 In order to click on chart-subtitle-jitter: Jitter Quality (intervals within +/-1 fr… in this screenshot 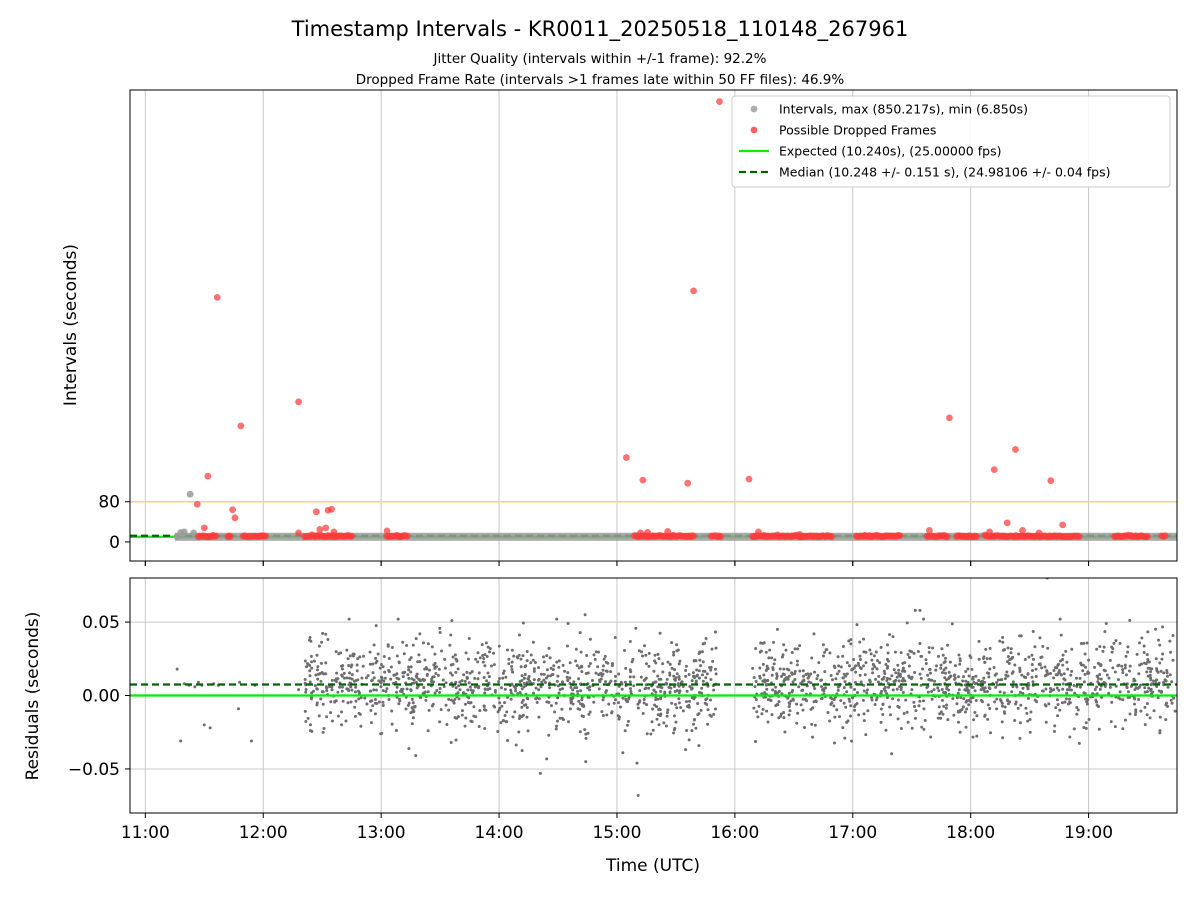, I will do `click(600, 59)`.